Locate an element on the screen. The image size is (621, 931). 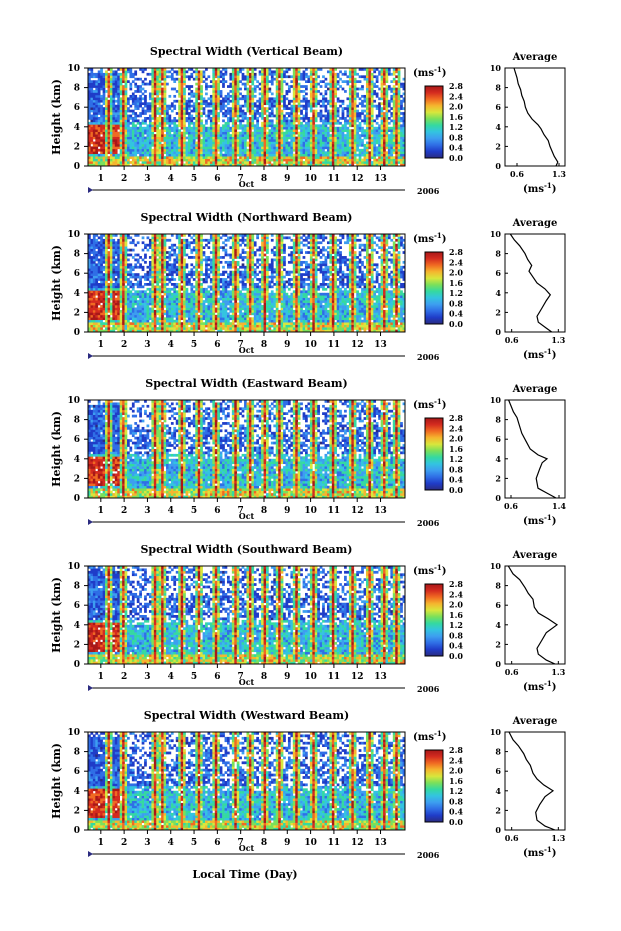
panel-title: Spectral Width (Westward Beam) is located at coordinates (246, 715).